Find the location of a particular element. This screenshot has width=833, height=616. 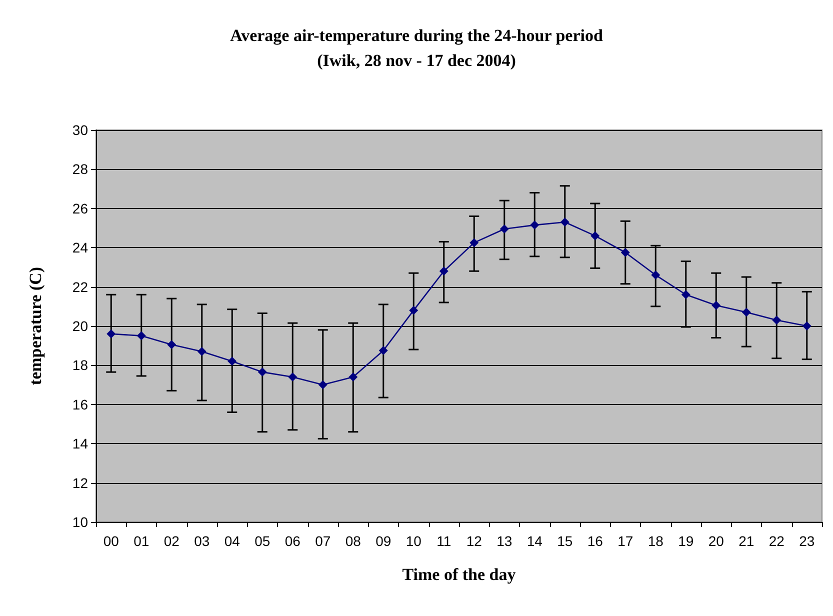

y-axis-title: temperature (C) is located at coordinates (35, 326).